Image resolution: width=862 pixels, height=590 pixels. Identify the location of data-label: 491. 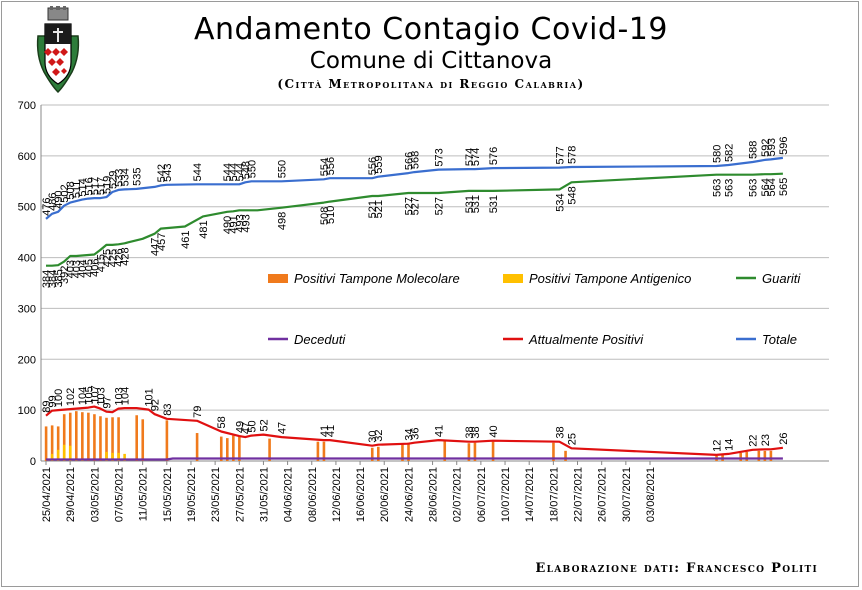
(234, 224).